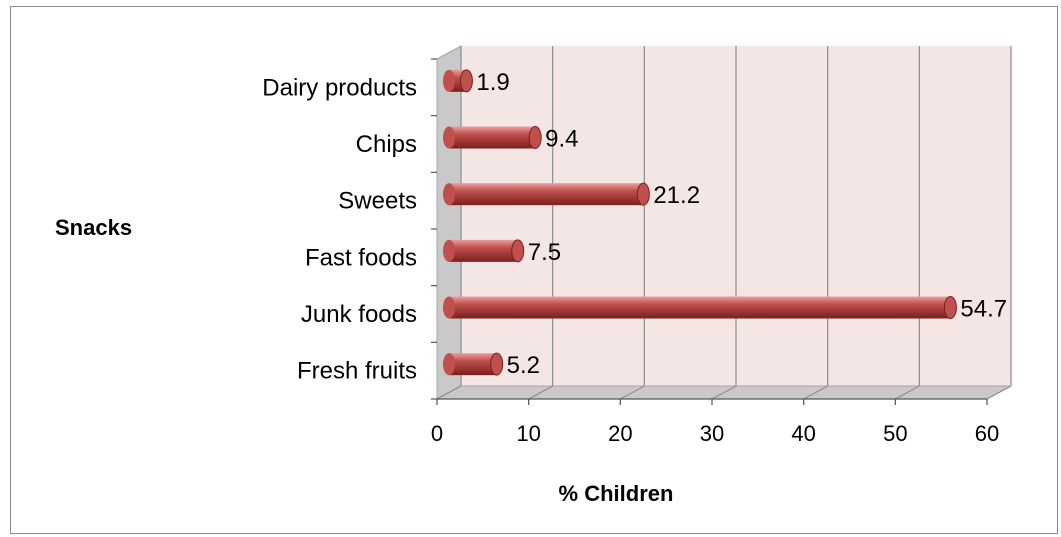  I want to click on x-tick-label-10: 10, so click(528, 433).